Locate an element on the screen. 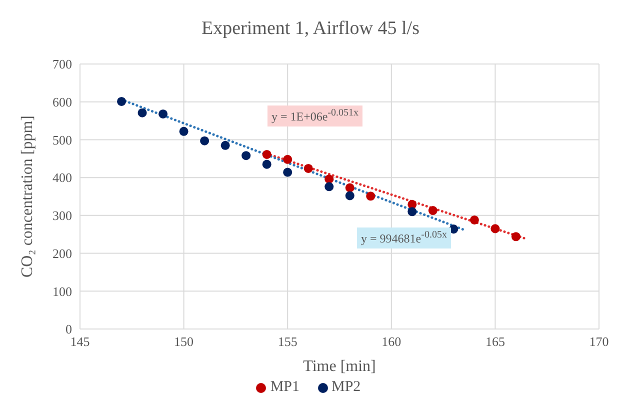  y-tick-label: 500 is located at coordinates (62, 140).